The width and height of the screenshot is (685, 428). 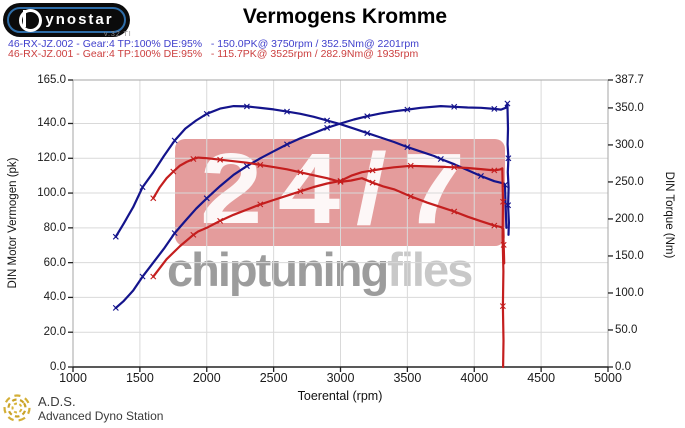 I want to click on brand-bold-part: chiptuning, so click(x=278, y=269).